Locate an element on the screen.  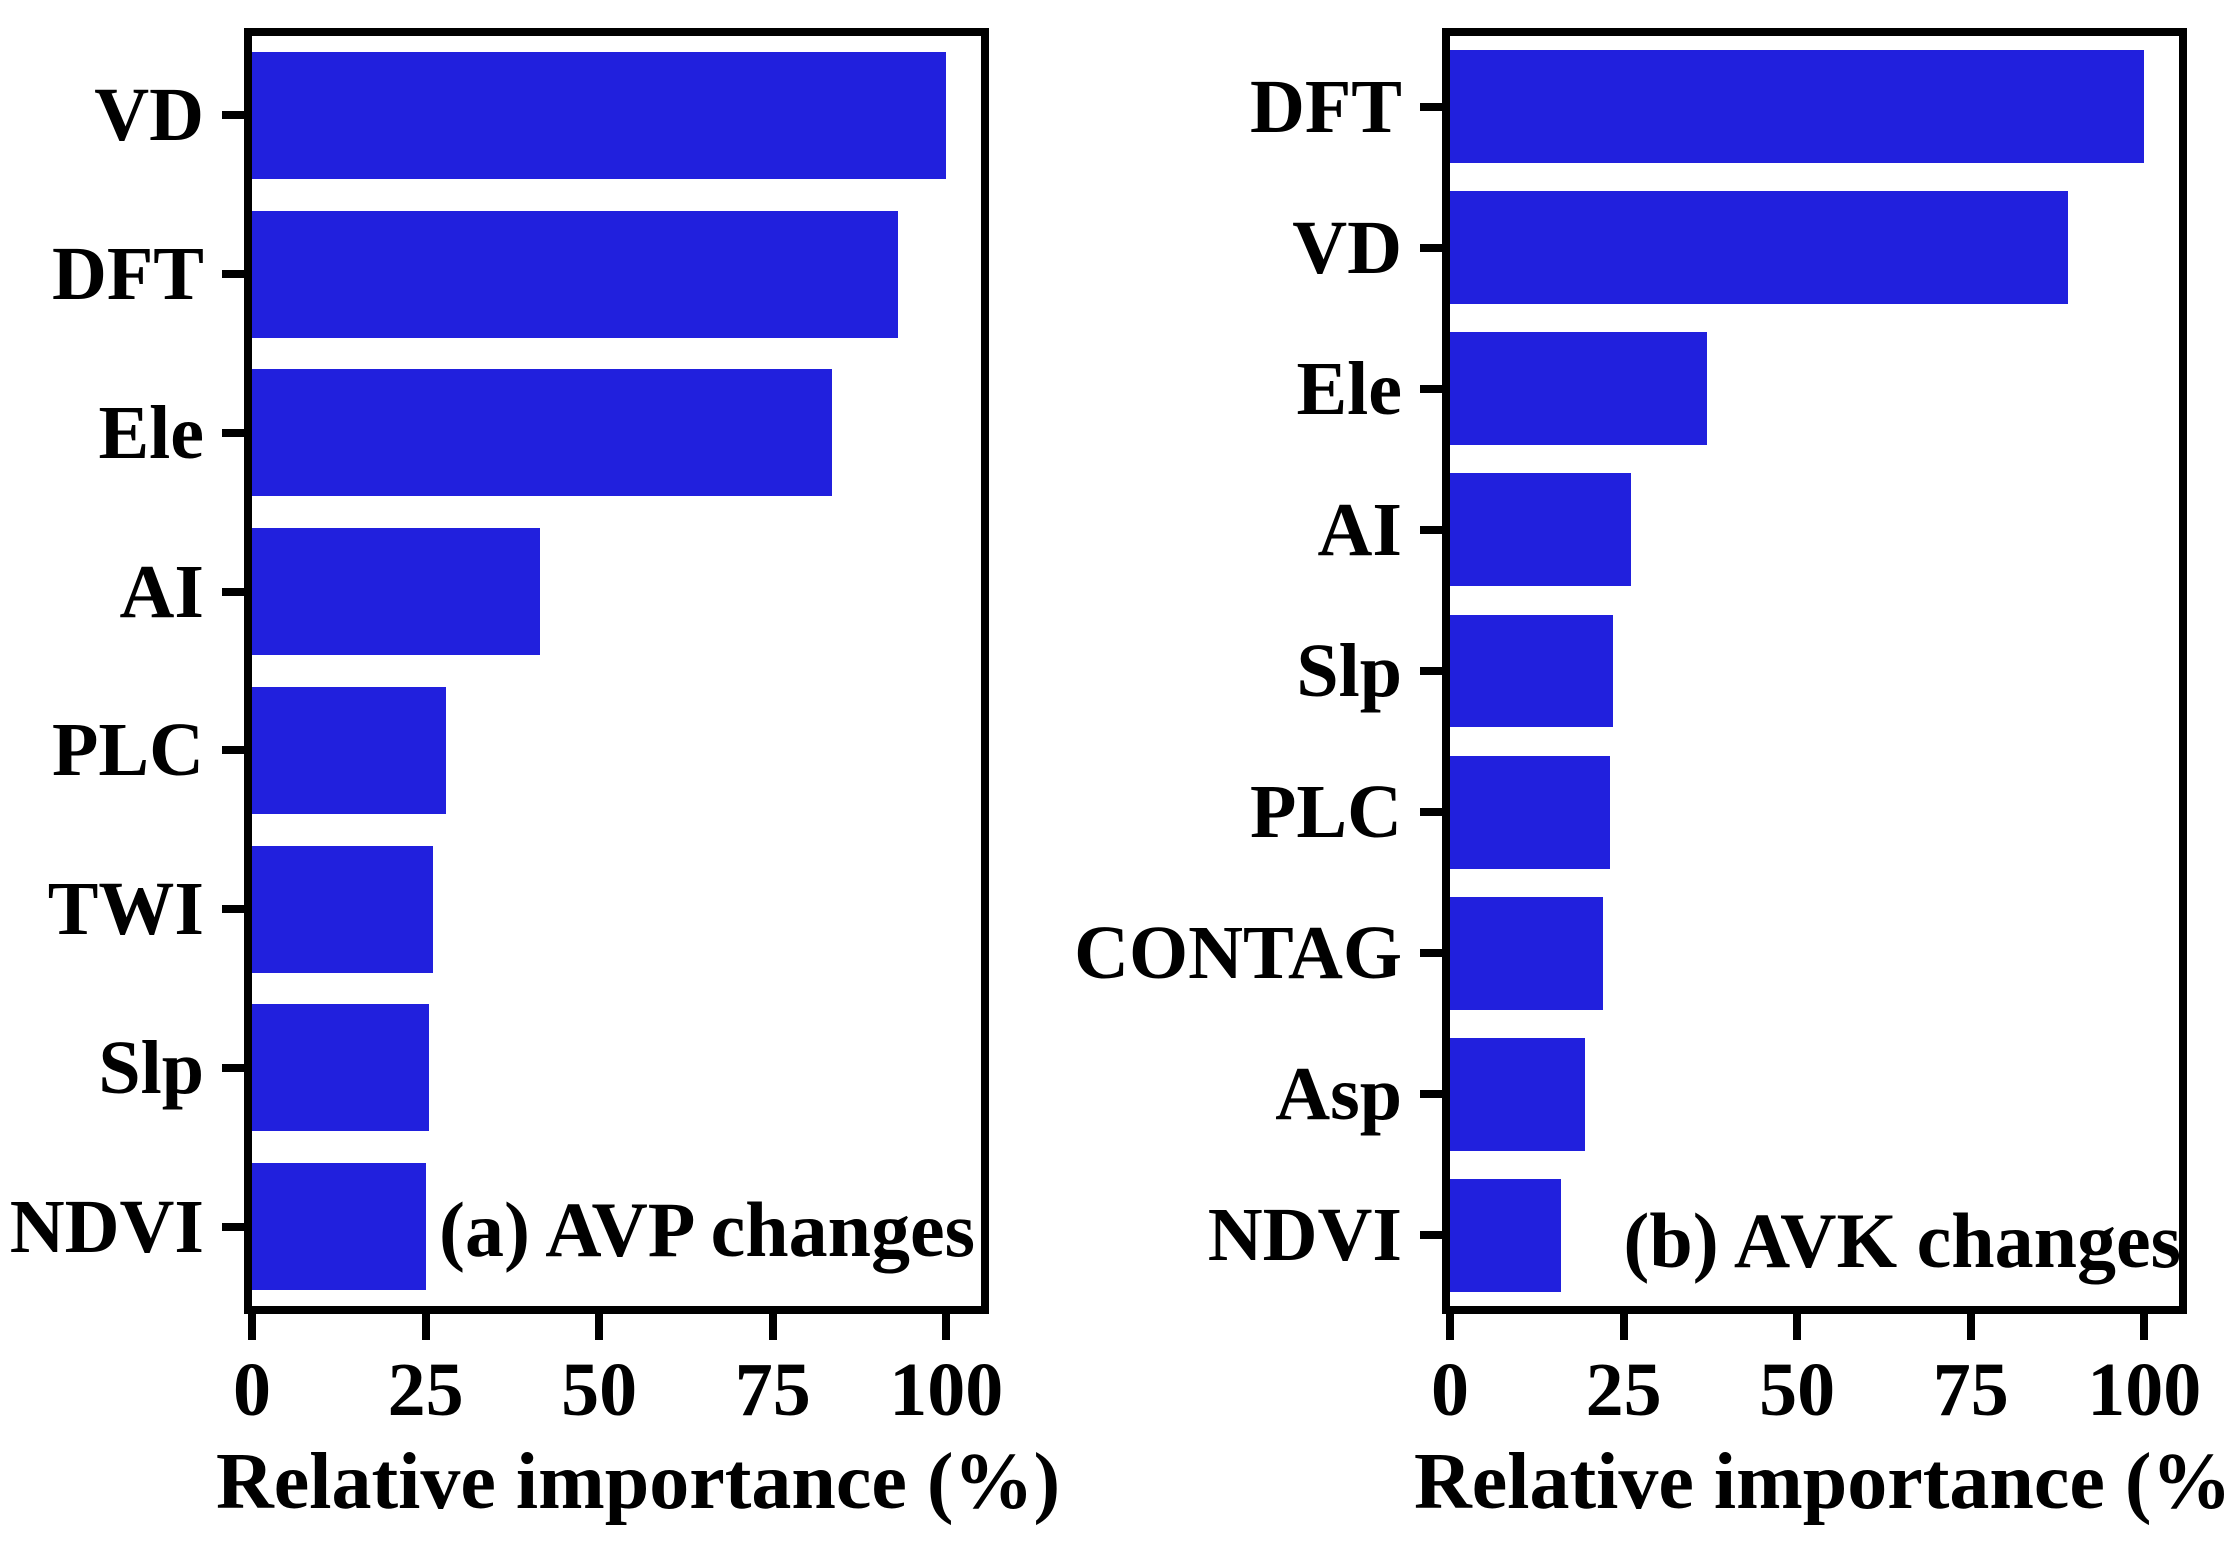
category-label-ai-a: AI is located at coordinates (161, 591).